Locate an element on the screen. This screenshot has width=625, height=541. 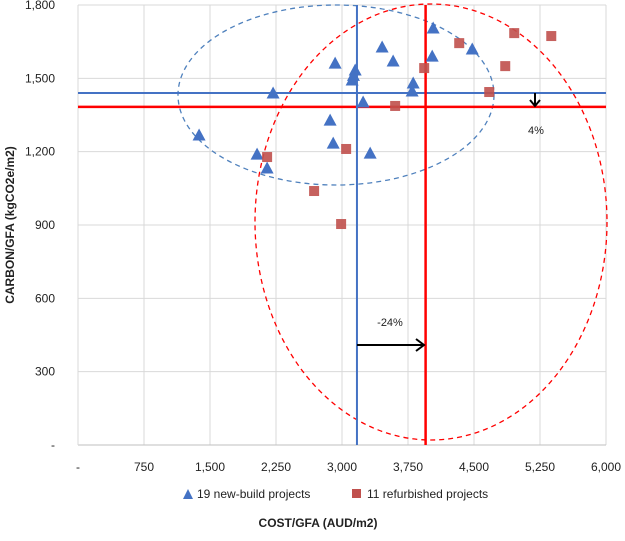
x-tick-label: 3,750 is located at coordinates (408, 467).